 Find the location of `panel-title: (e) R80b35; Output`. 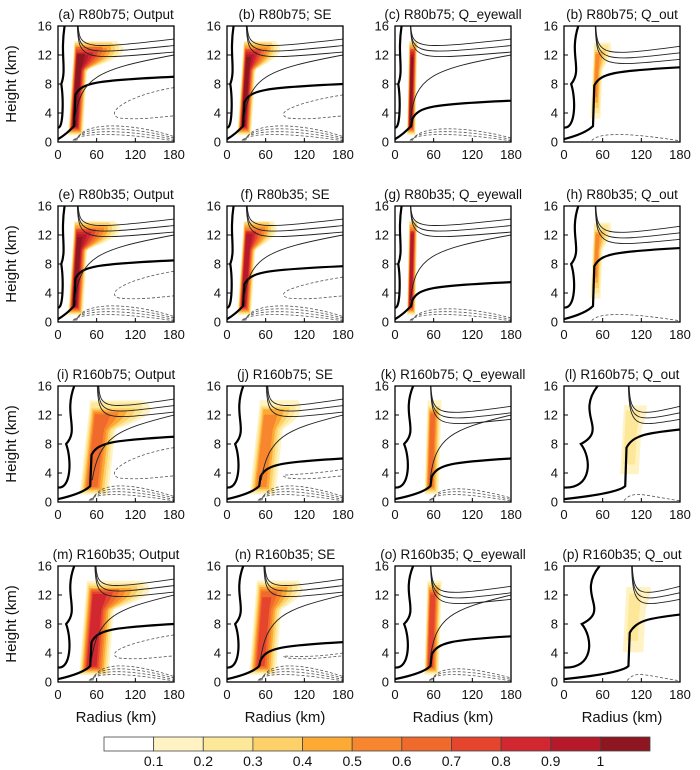

panel-title: (e) R80b35; Output is located at coordinates (116, 194).